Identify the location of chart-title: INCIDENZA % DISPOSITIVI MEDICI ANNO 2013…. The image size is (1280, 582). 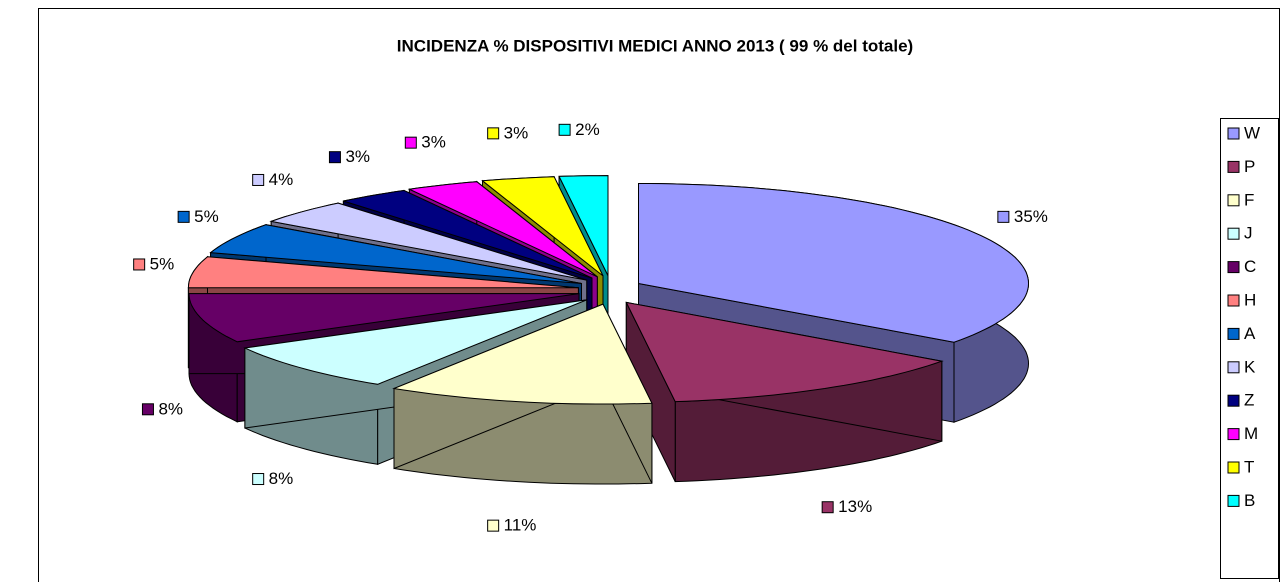
(655, 45).